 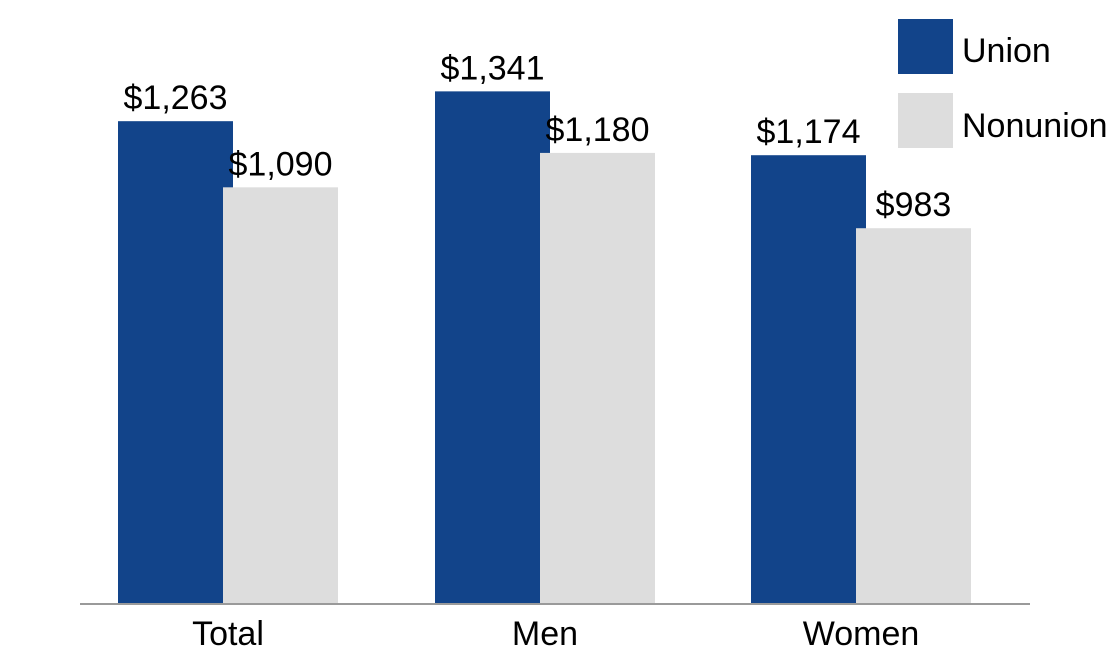 What do you see at coordinates (914, 205) in the screenshot?
I see `value-label-nonunion-women: $983` at bounding box center [914, 205].